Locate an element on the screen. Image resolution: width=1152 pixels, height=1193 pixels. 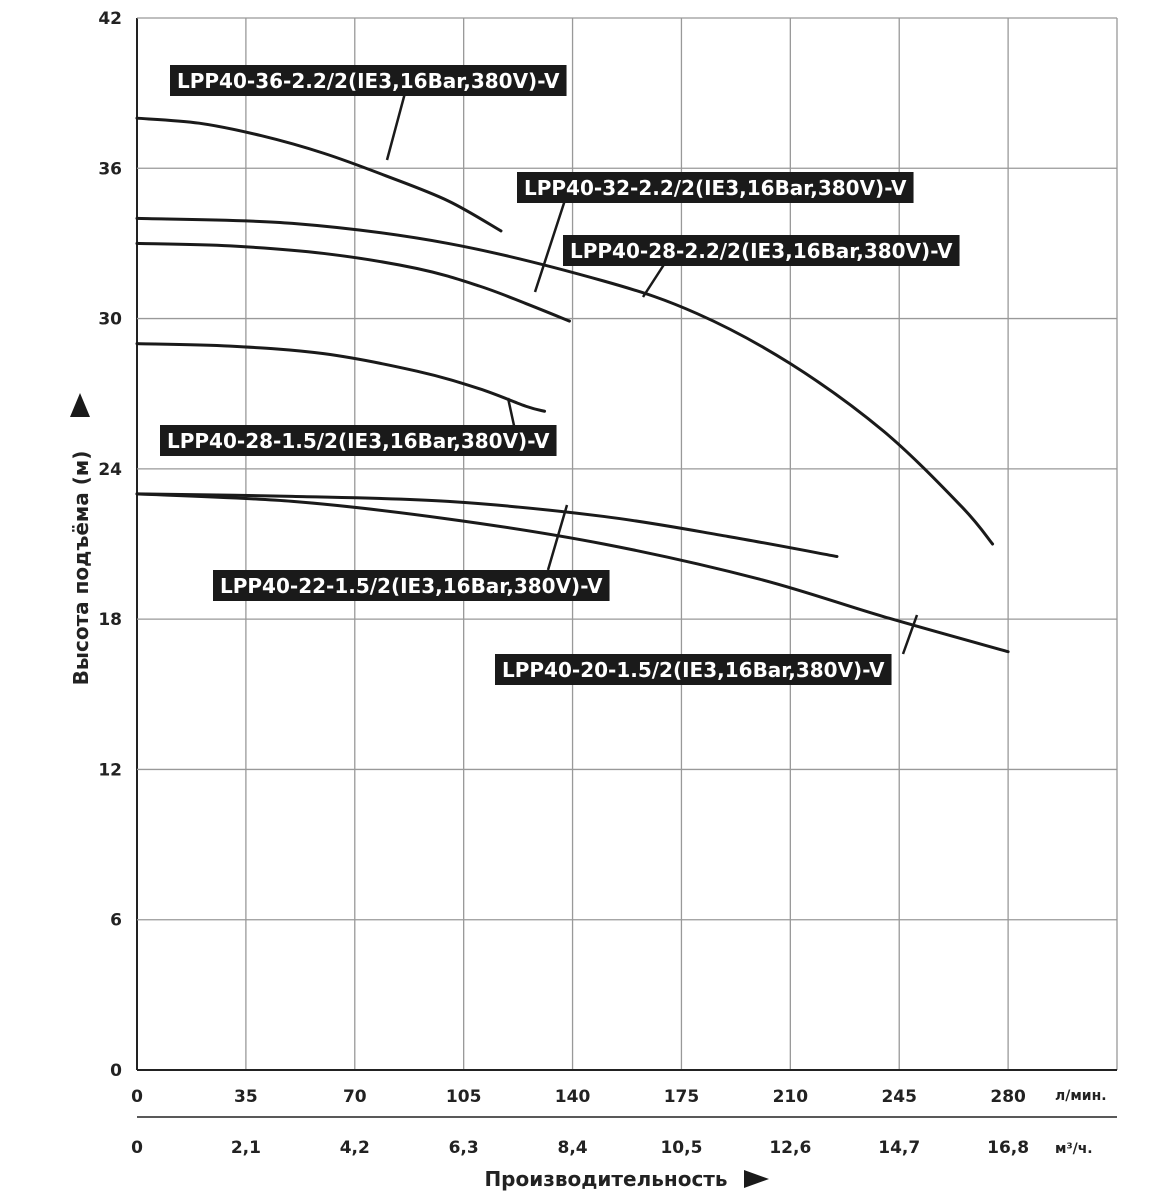
x-axis-arrow-icon is located at coordinates (756, 1179).